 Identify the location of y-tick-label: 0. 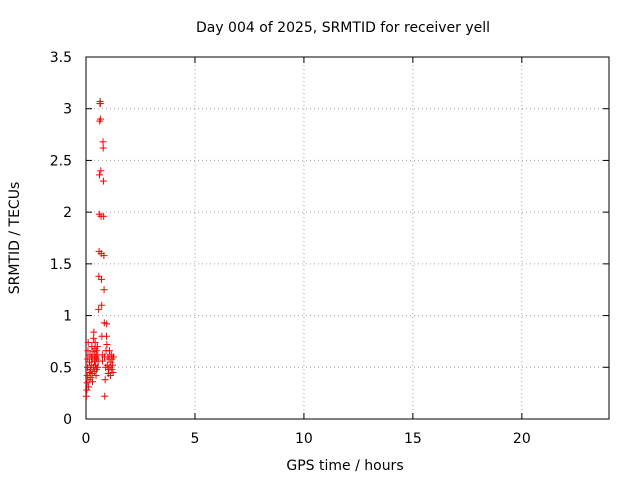
(67, 420).